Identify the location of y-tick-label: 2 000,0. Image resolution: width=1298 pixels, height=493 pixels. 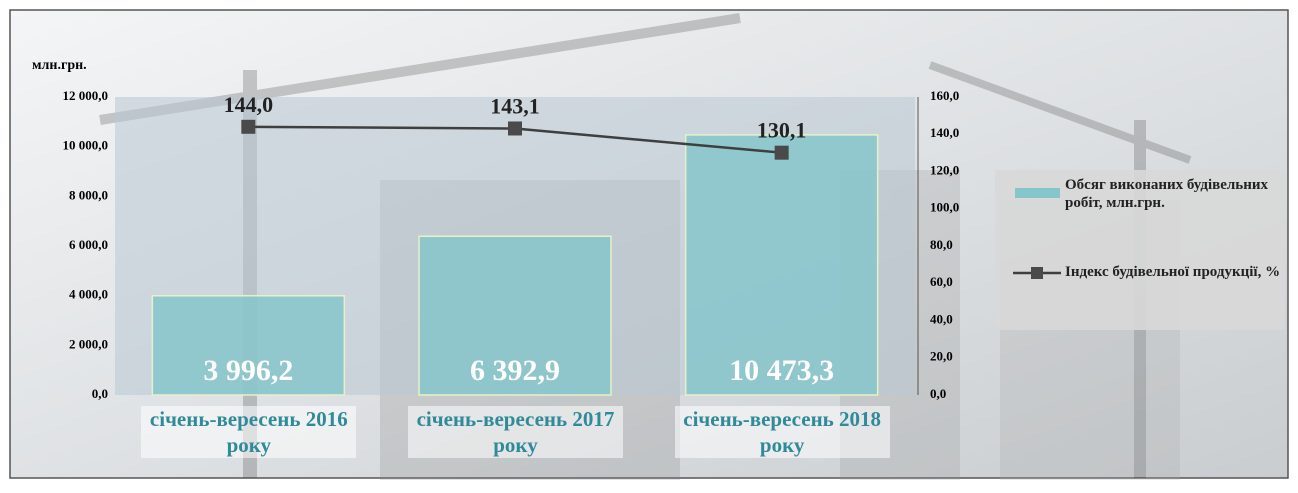
(88, 343).